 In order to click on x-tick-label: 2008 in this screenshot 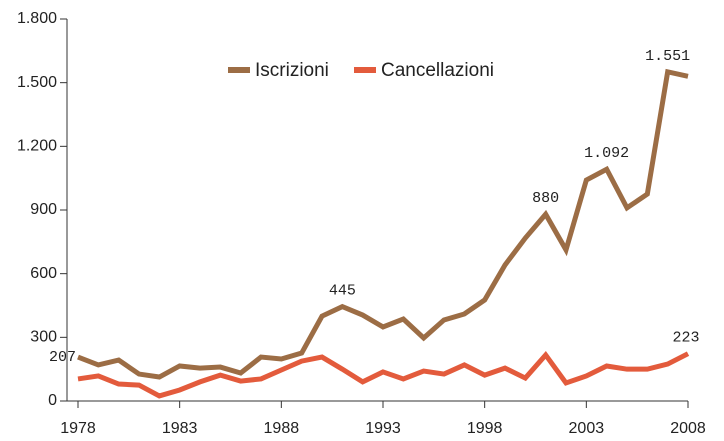, I will do `click(688, 428)`.